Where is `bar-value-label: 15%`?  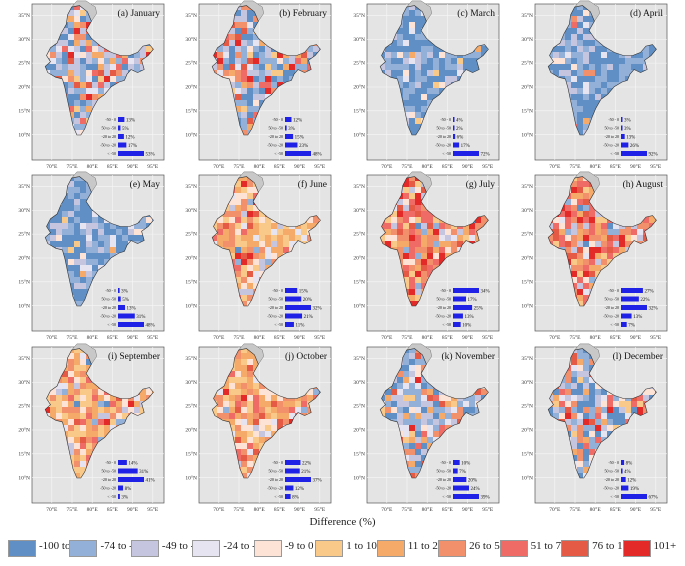 bar-value-label: 15% is located at coordinates (299, 138).